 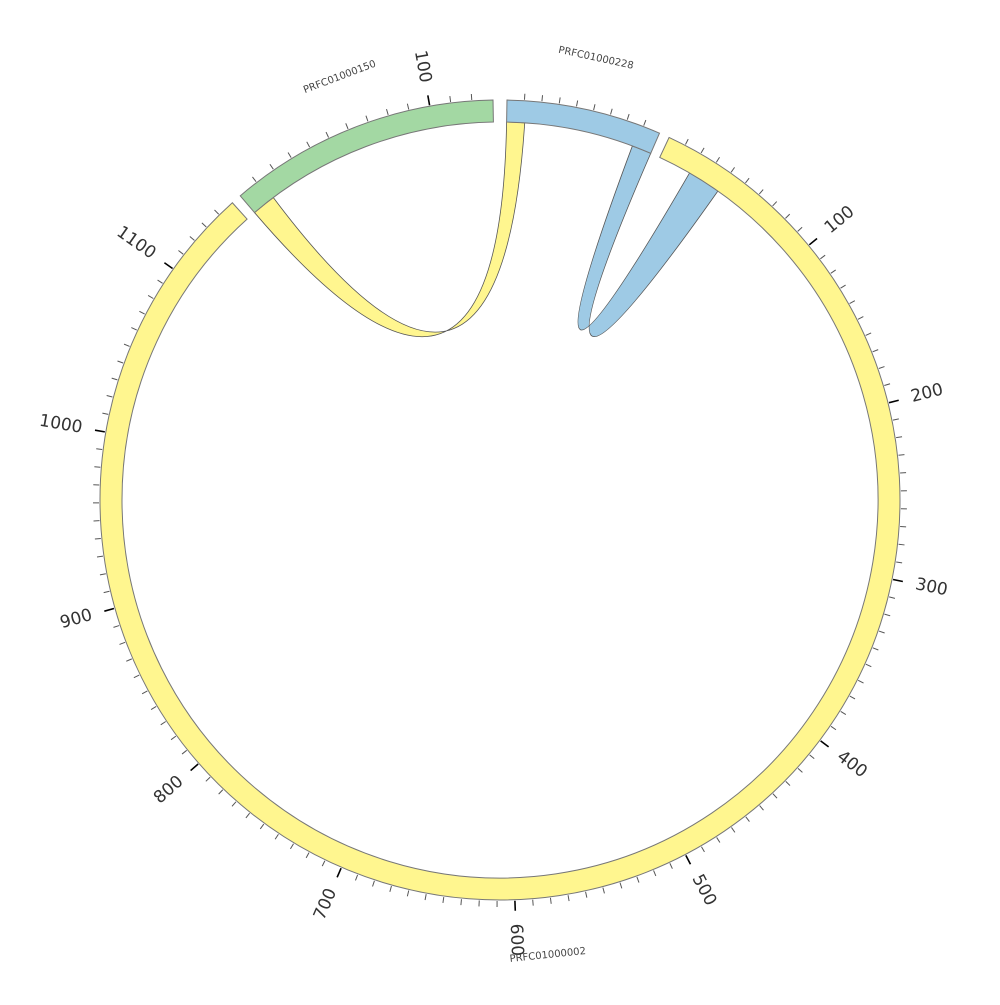 What do you see at coordinates (340, 77) in the screenshot?
I see `segment-label-PRFC01000150: PRFC01000150` at bounding box center [340, 77].